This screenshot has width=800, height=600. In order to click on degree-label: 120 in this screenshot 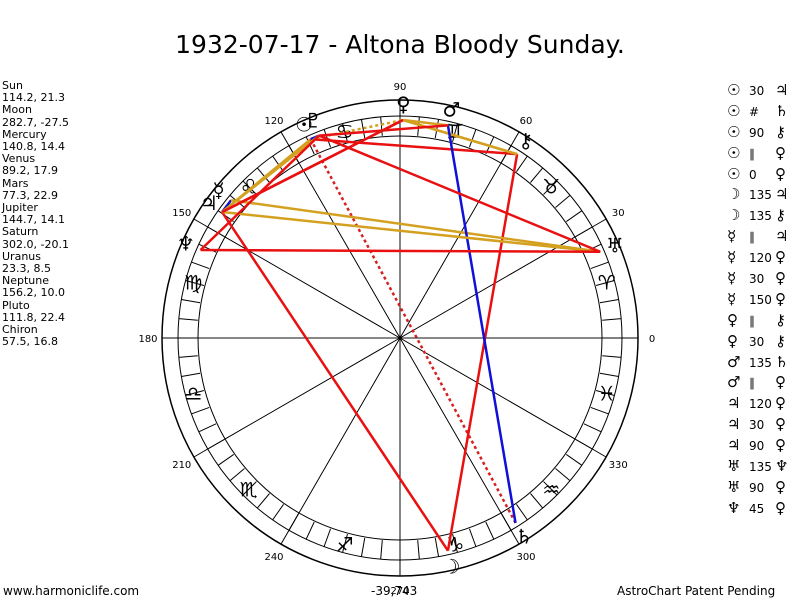, I will do `click(273, 121)`.